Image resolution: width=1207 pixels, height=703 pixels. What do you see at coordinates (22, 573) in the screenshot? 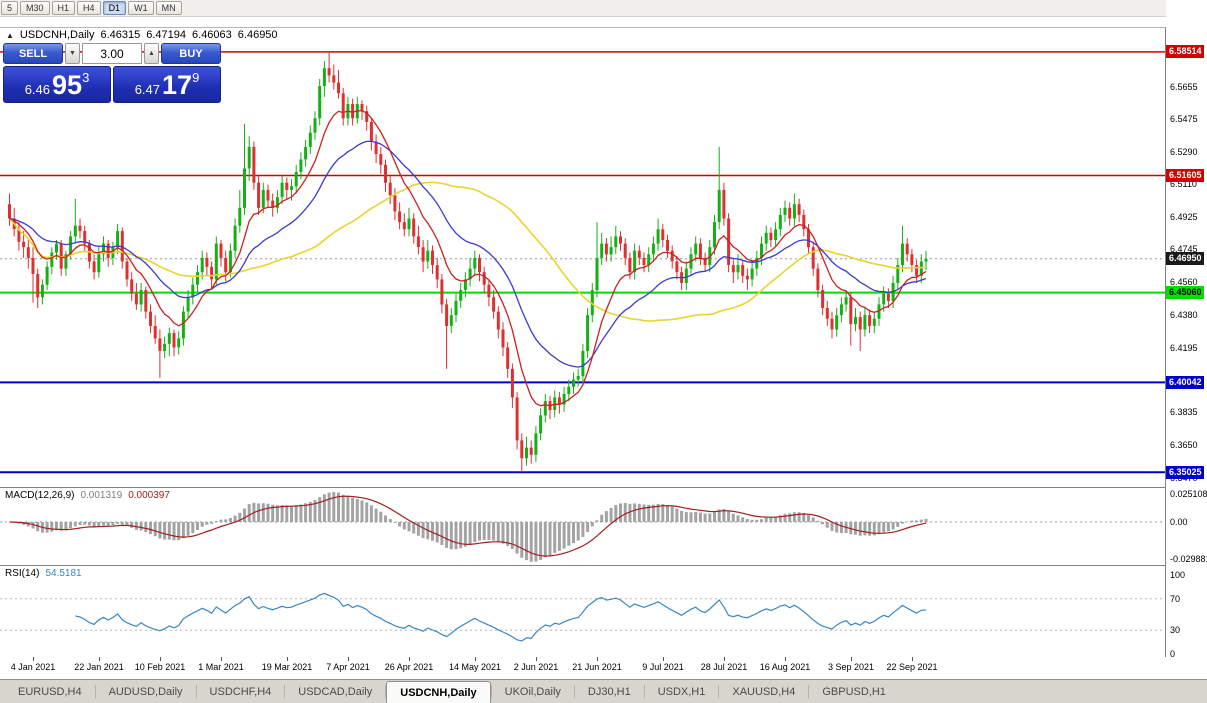
I see `rsi-name: RSI(14)` at bounding box center [22, 573].